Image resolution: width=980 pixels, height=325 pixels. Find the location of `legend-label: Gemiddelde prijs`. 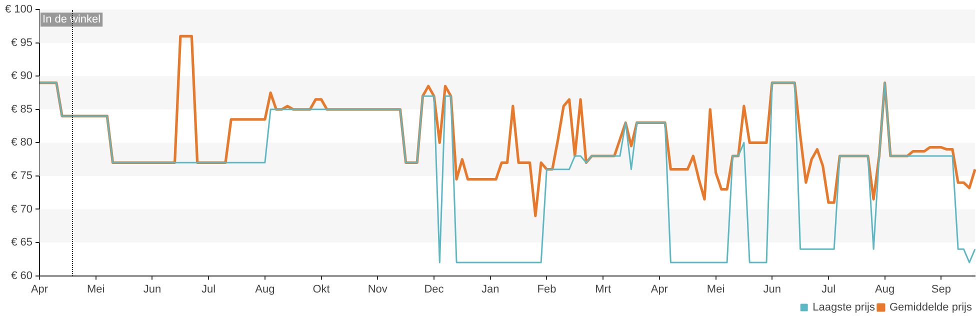

legend-label: Gemiddelde prijs is located at coordinates (930, 308).